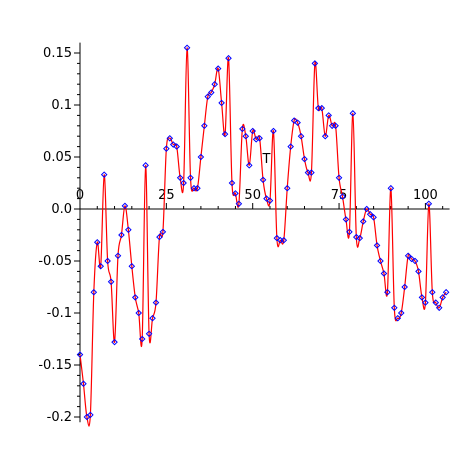 This screenshot has height=474, width=474. I want to click on y-tick-label: 0.05, so click(57, 157).